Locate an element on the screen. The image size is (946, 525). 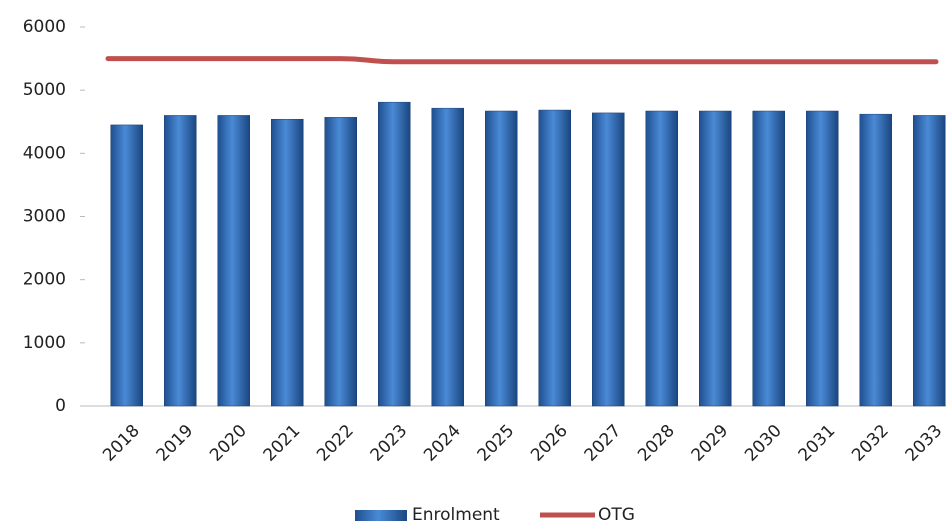
y-tick-label: 2000 is located at coordinates (44, 280).